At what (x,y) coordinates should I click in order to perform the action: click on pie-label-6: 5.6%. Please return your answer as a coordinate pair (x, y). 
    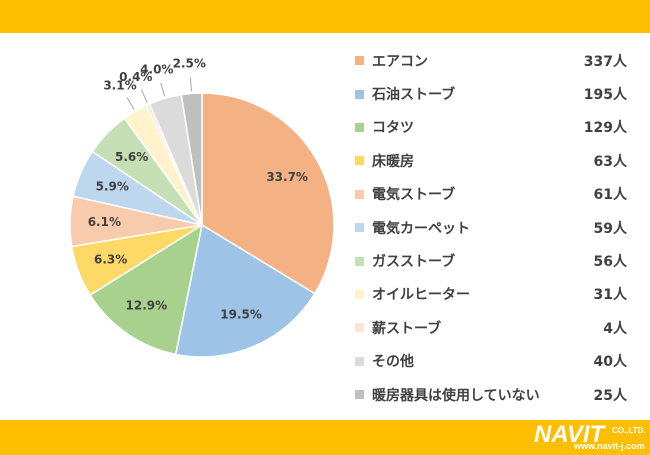
    Looking at the image, I should click on (131, 157).